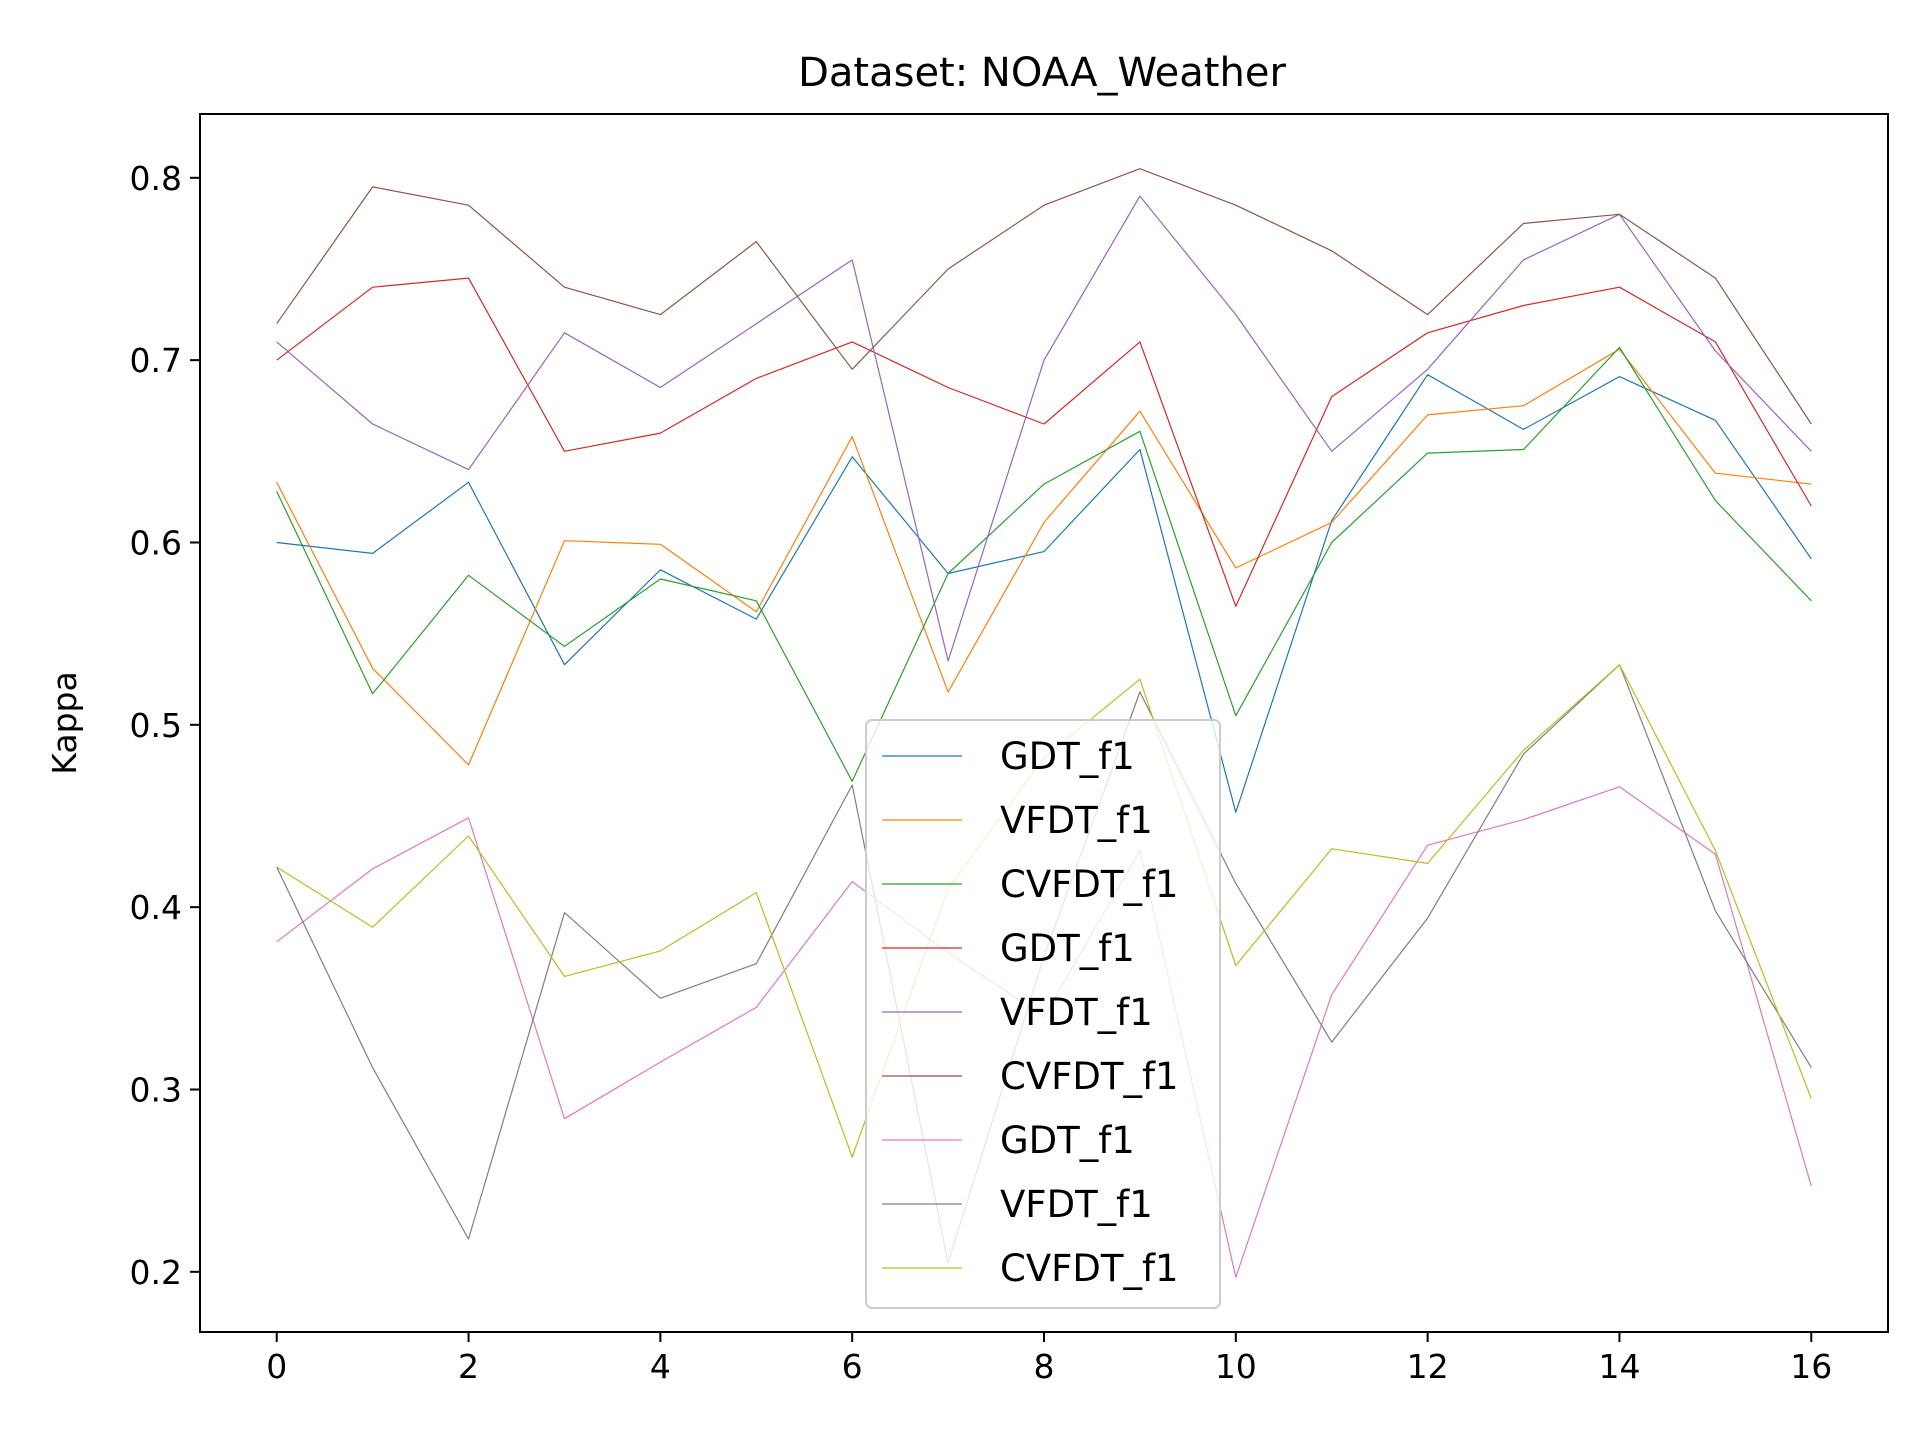  I want to click on y-axis-label: Kappa, so click(64, 722).